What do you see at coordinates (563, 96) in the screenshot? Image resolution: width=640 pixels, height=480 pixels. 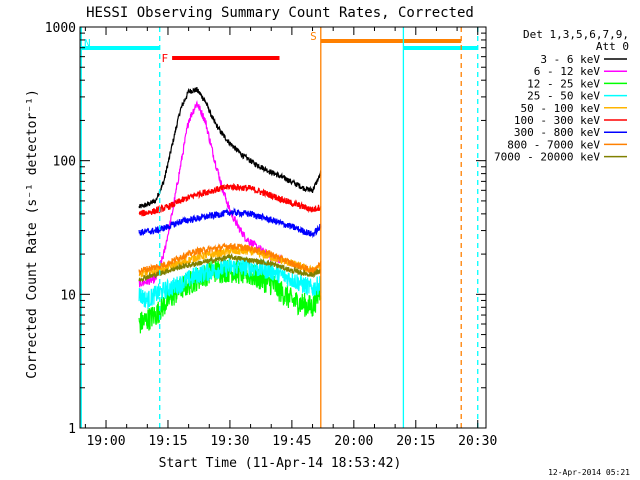 I see `legend-label: 25 - 50 keV` at bounding box center [563, 96].